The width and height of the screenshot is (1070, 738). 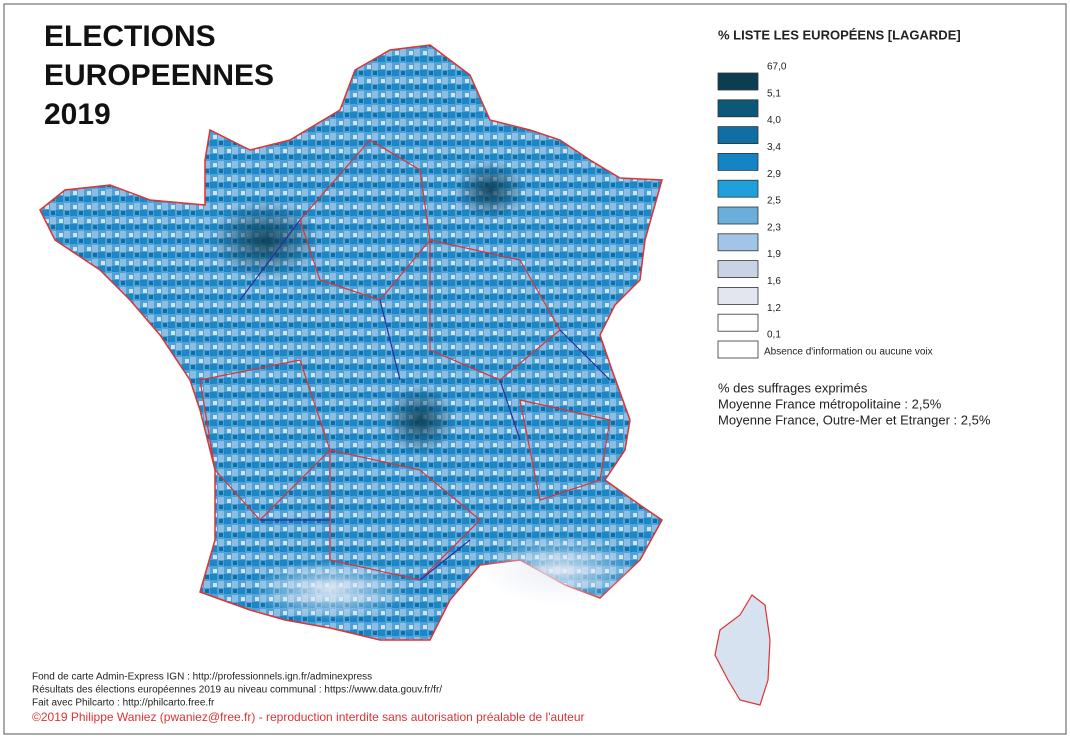 I want to click on title-line: 2019, so click(x=77, y=114).